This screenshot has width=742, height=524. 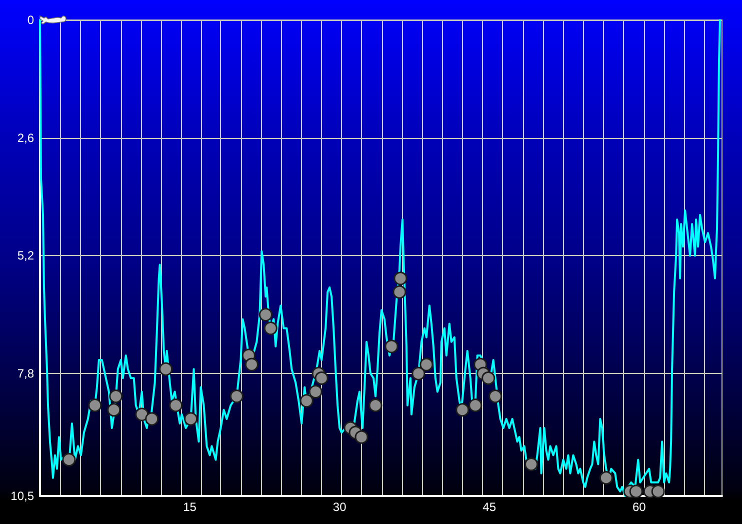 What do you see at coordinates (22, 496) in the screenshot?
I see `y-tick-label: 10,5` at bounding box center [22, 496].